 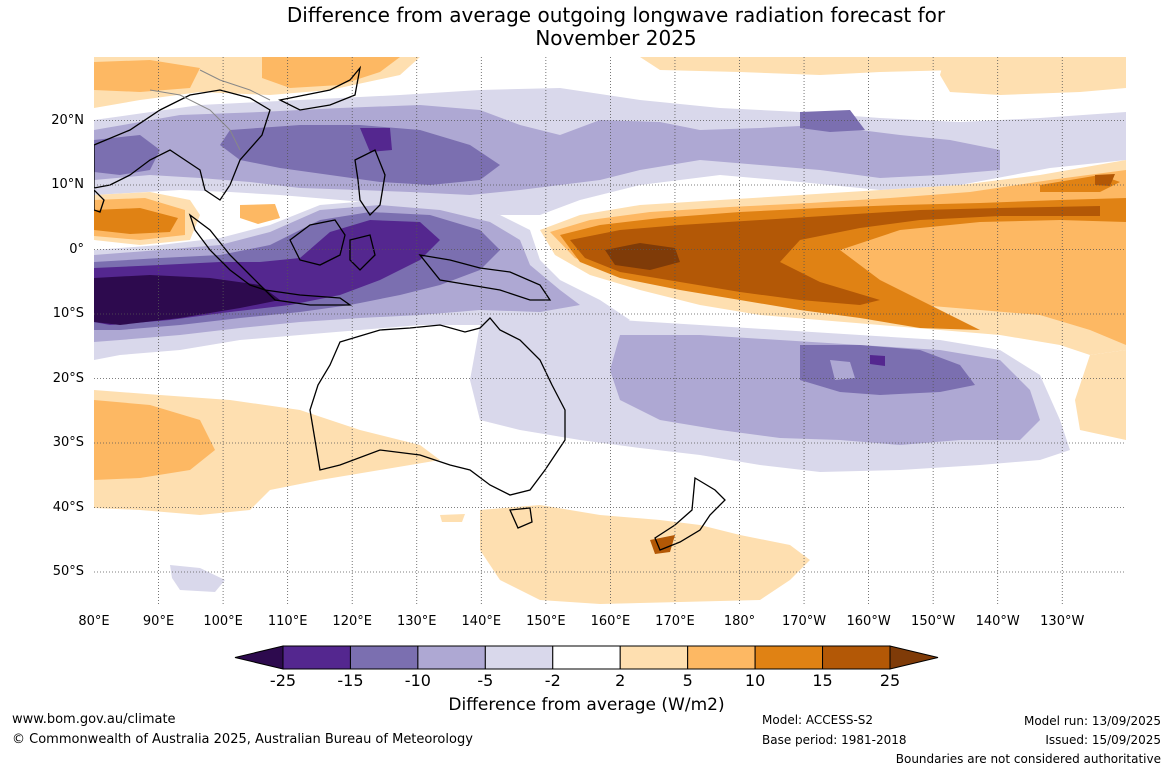 I want to click on longitude-label: 170°E, so click(x=675, y=621).